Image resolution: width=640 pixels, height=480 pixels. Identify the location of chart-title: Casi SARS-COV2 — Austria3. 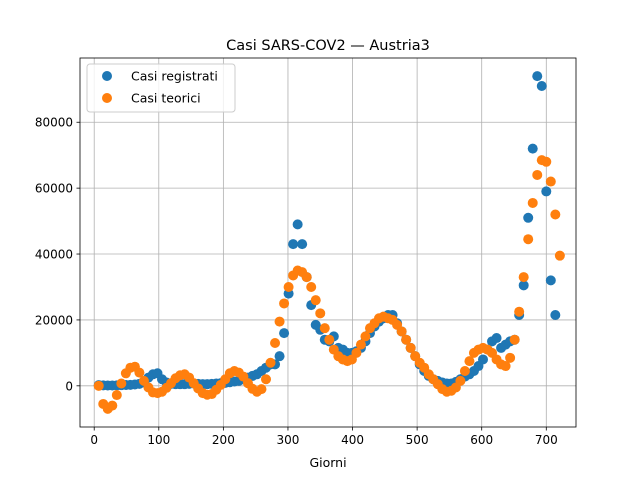
(328, 46).